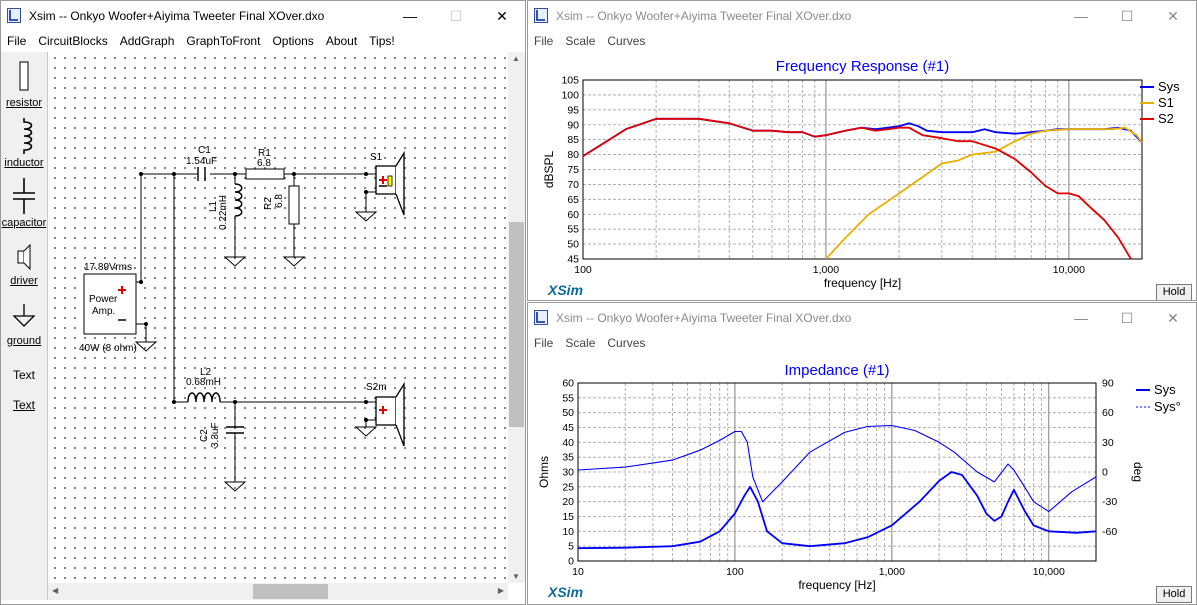 The width and height of the screenshot is (1197, 605). What do you see at coordinates (24, 203) in the screenshot?
I see `tool-capacitor: capacitor` at bounding box center [24, 203].